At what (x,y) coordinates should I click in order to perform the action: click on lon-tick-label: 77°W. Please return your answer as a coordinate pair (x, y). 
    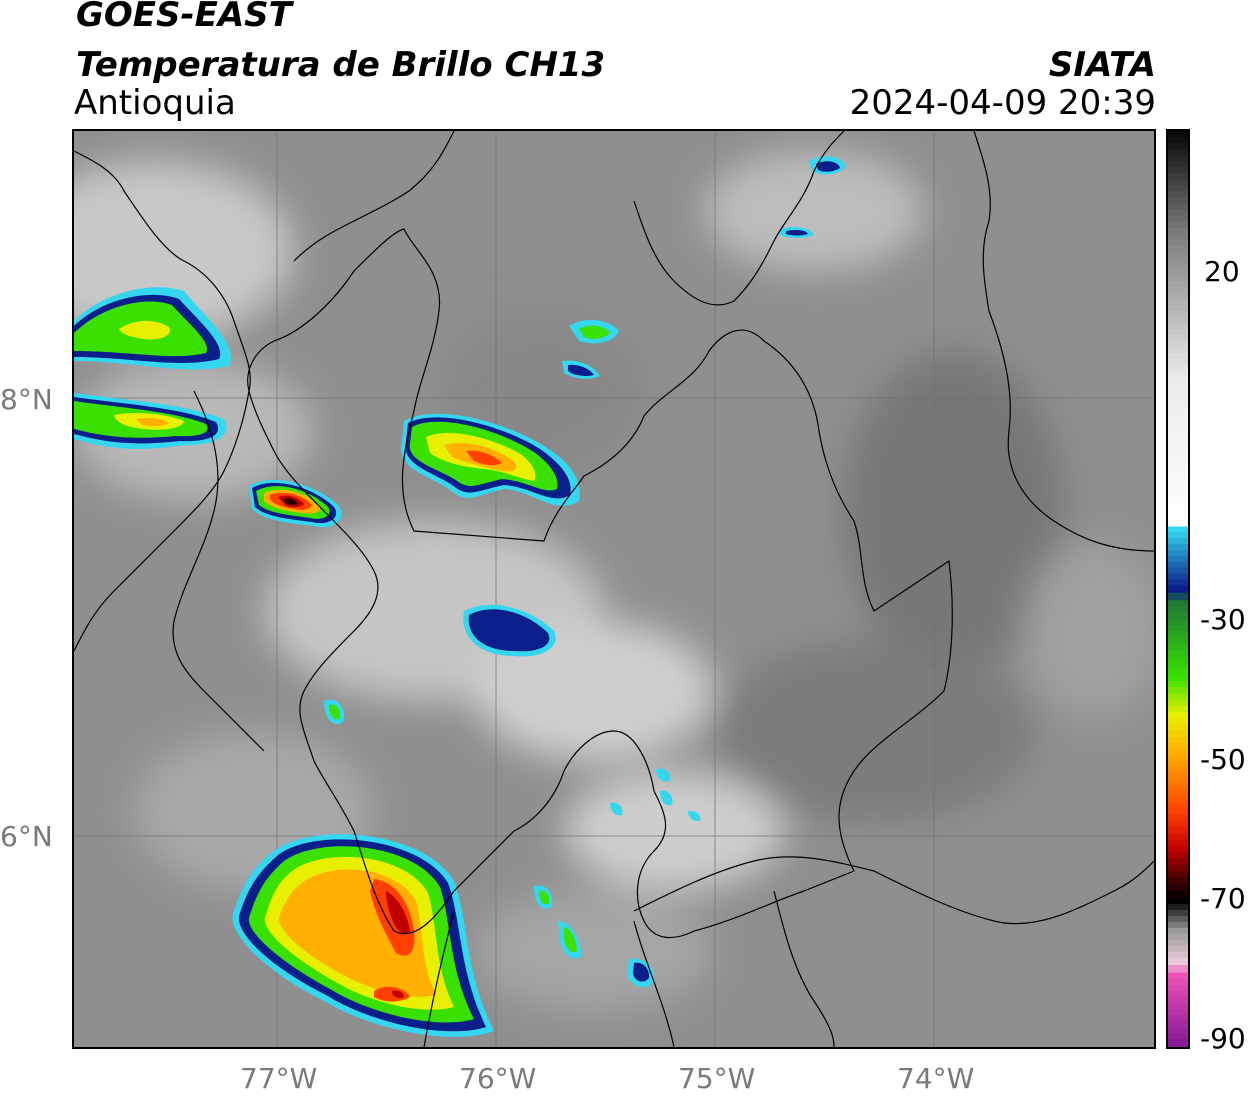
    Looking at the image, I should click on (279, 1078).